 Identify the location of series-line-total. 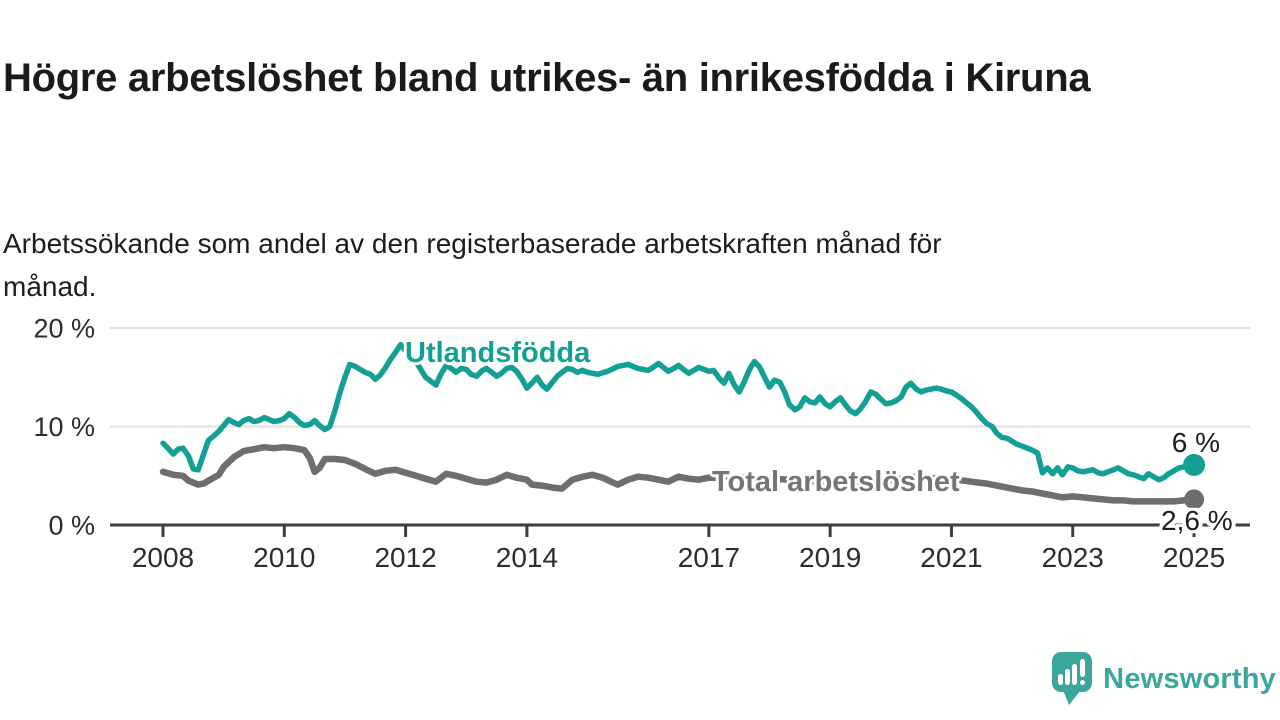
(678, 474).